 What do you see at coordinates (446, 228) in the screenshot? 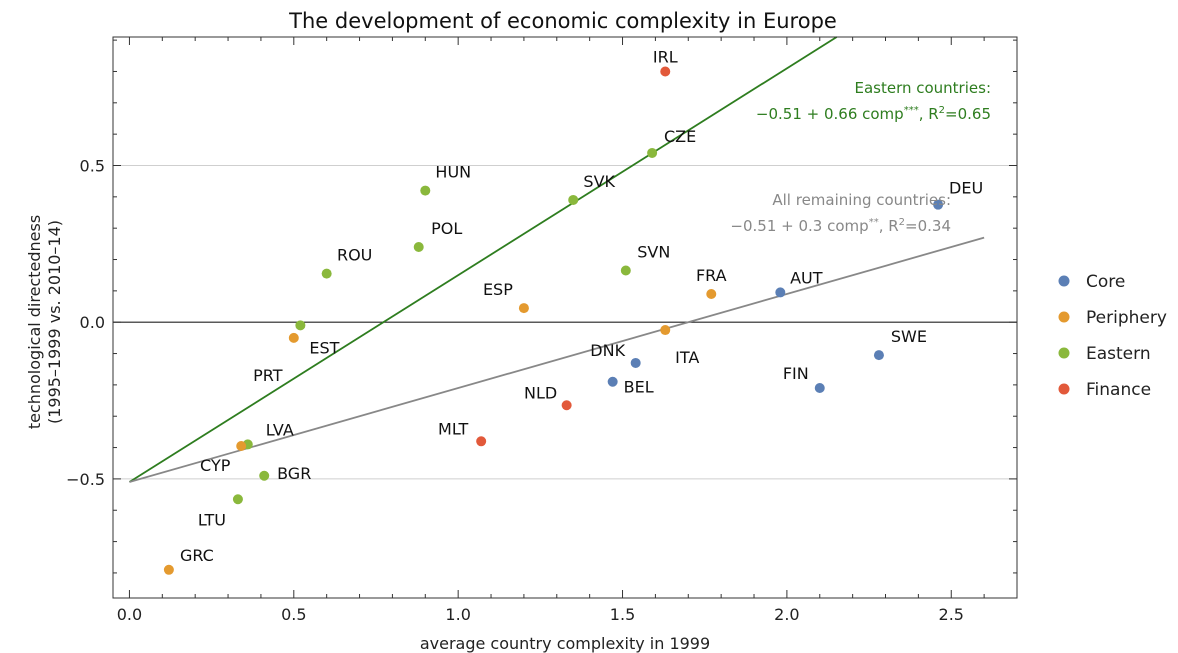
I see `label-pol: POL` at bounding box center [446, 228].